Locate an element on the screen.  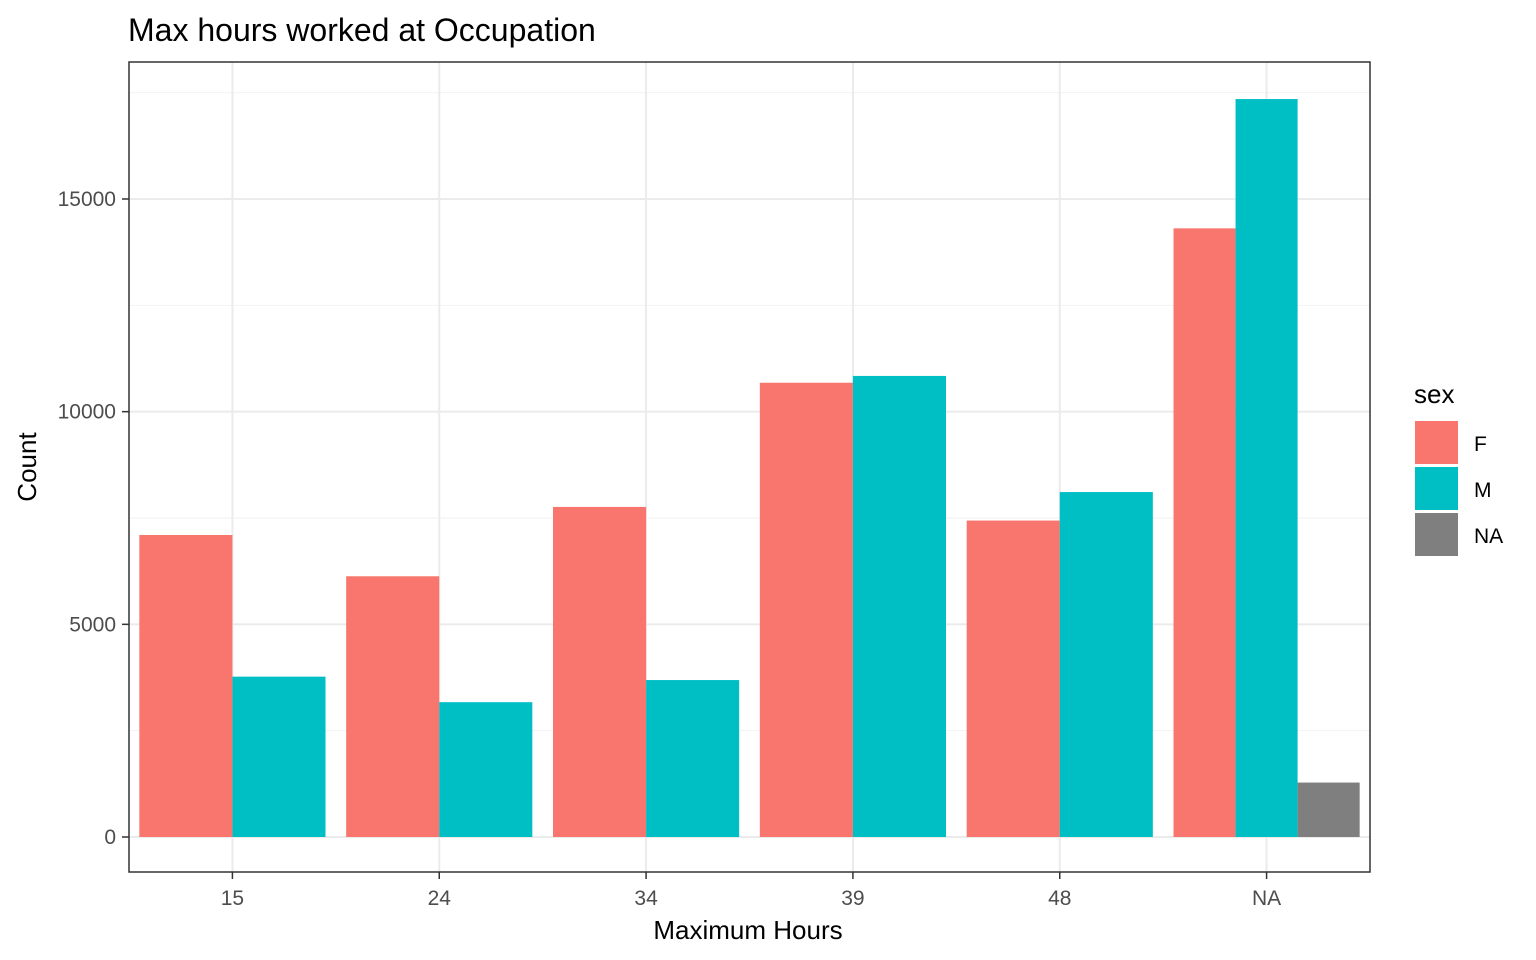
x-tick-label: 34 is located at coordinates (646, 898).